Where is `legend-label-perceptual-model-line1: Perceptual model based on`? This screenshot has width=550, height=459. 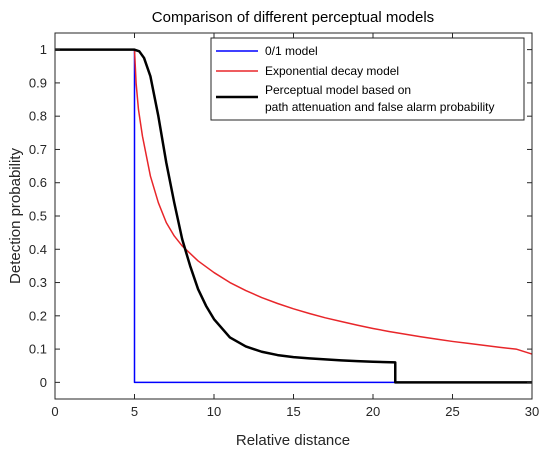 legend-label-perceptual-model-line1: Perceptual model based on is located at coordinates (338, 90).